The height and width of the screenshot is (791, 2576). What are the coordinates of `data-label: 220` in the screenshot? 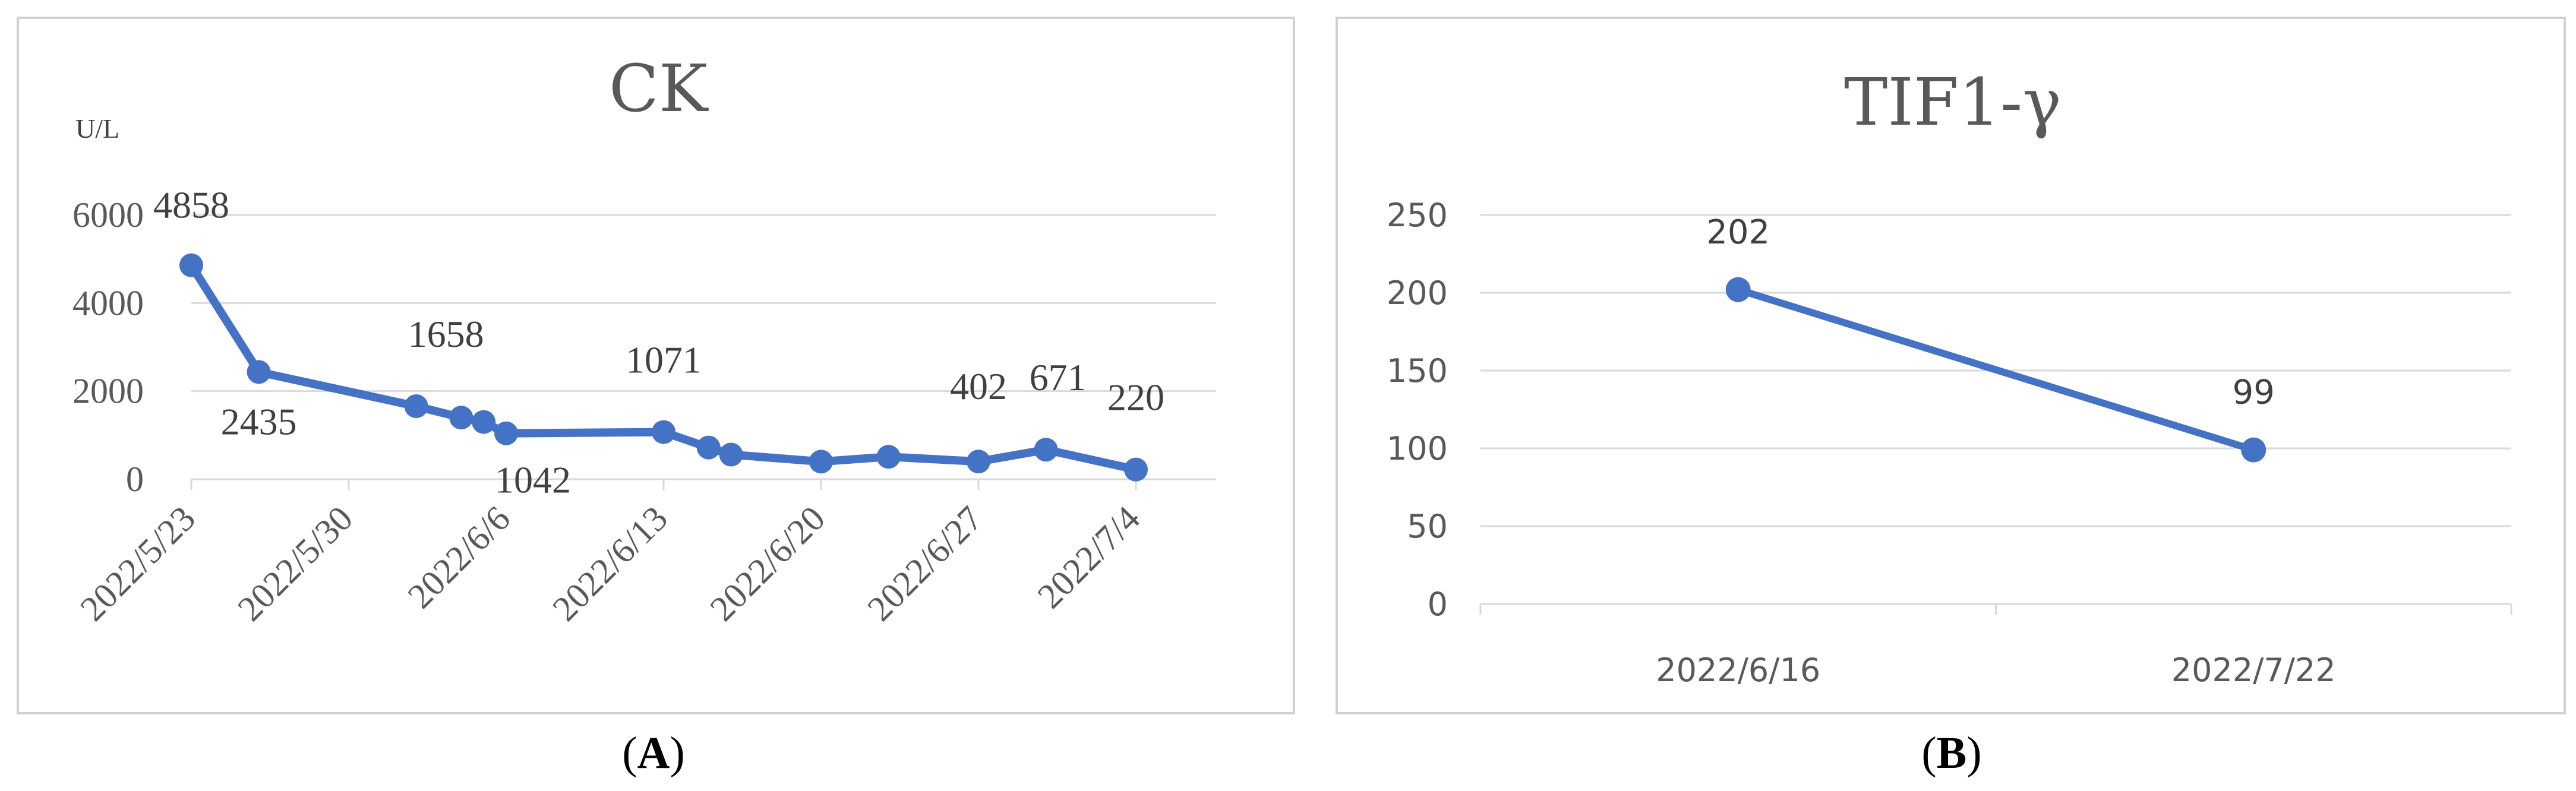 It's located at (1135, 397).